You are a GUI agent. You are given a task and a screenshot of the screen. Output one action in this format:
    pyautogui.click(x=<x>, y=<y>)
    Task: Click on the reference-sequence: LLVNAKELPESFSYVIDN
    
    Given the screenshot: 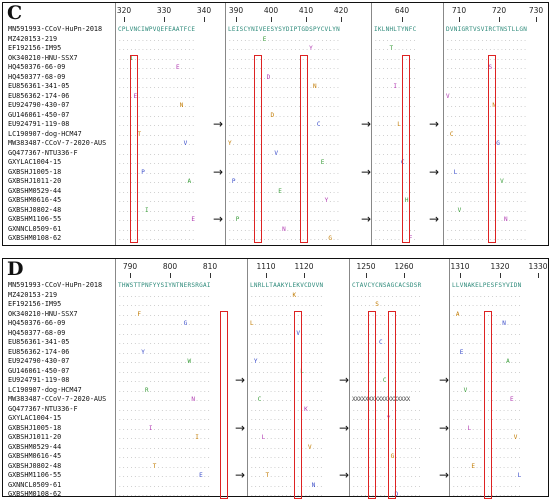 What is the action you would take?
    pyautogui.click(x=487, y=286)
    